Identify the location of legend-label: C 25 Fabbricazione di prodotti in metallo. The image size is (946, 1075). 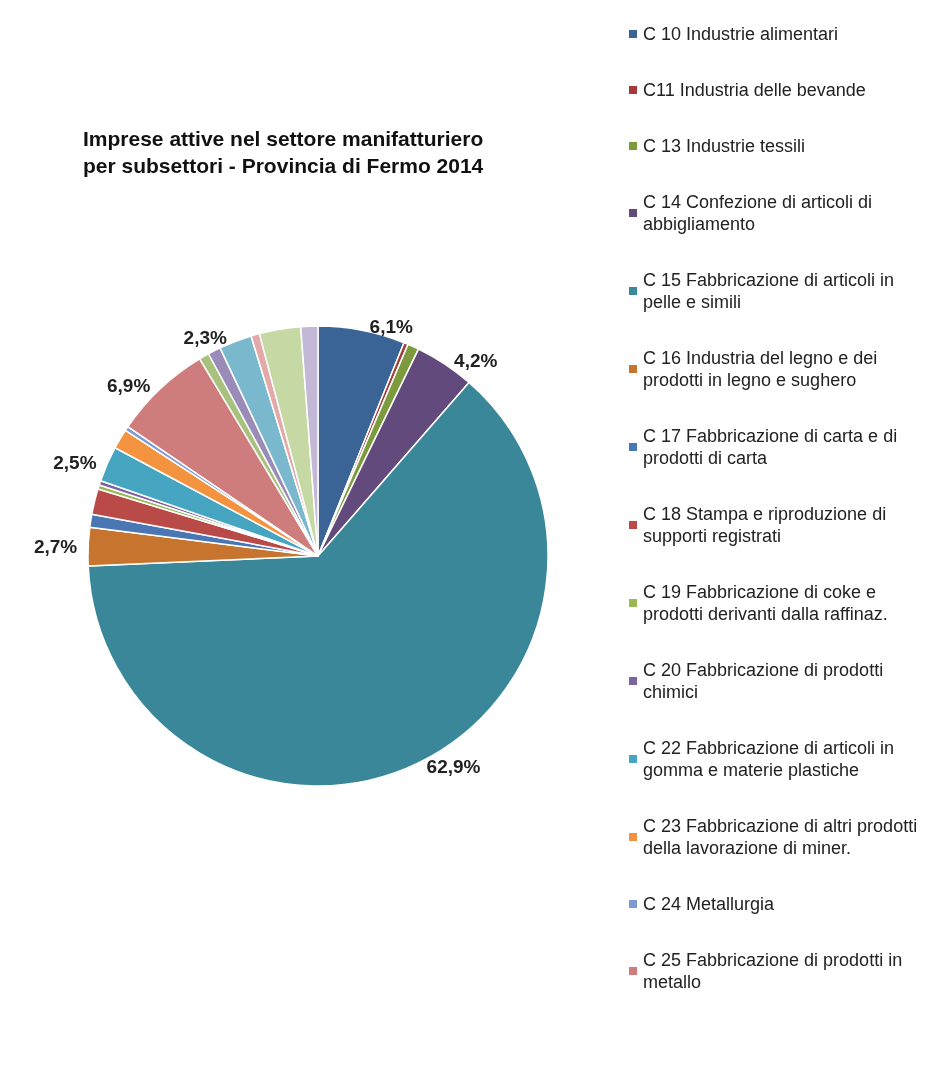
(775, 971).